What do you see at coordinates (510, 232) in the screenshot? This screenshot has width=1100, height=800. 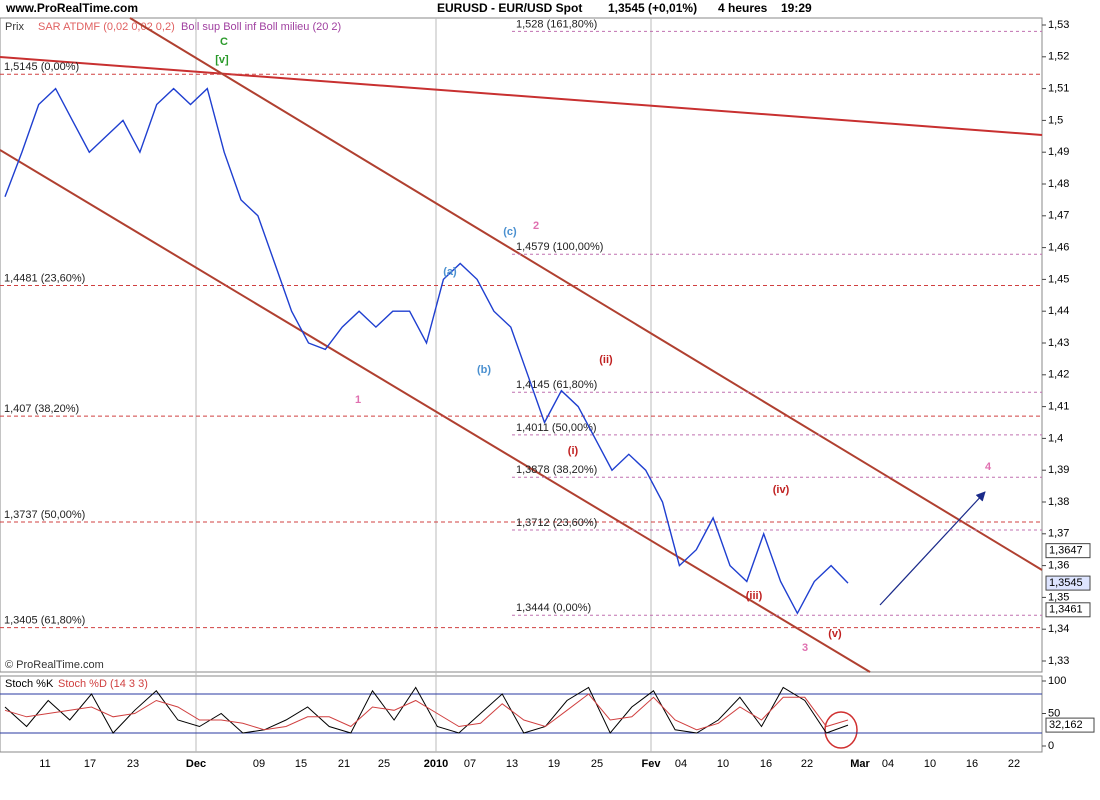 I see `wave-label: (c)` at bounding box center [510, 232].